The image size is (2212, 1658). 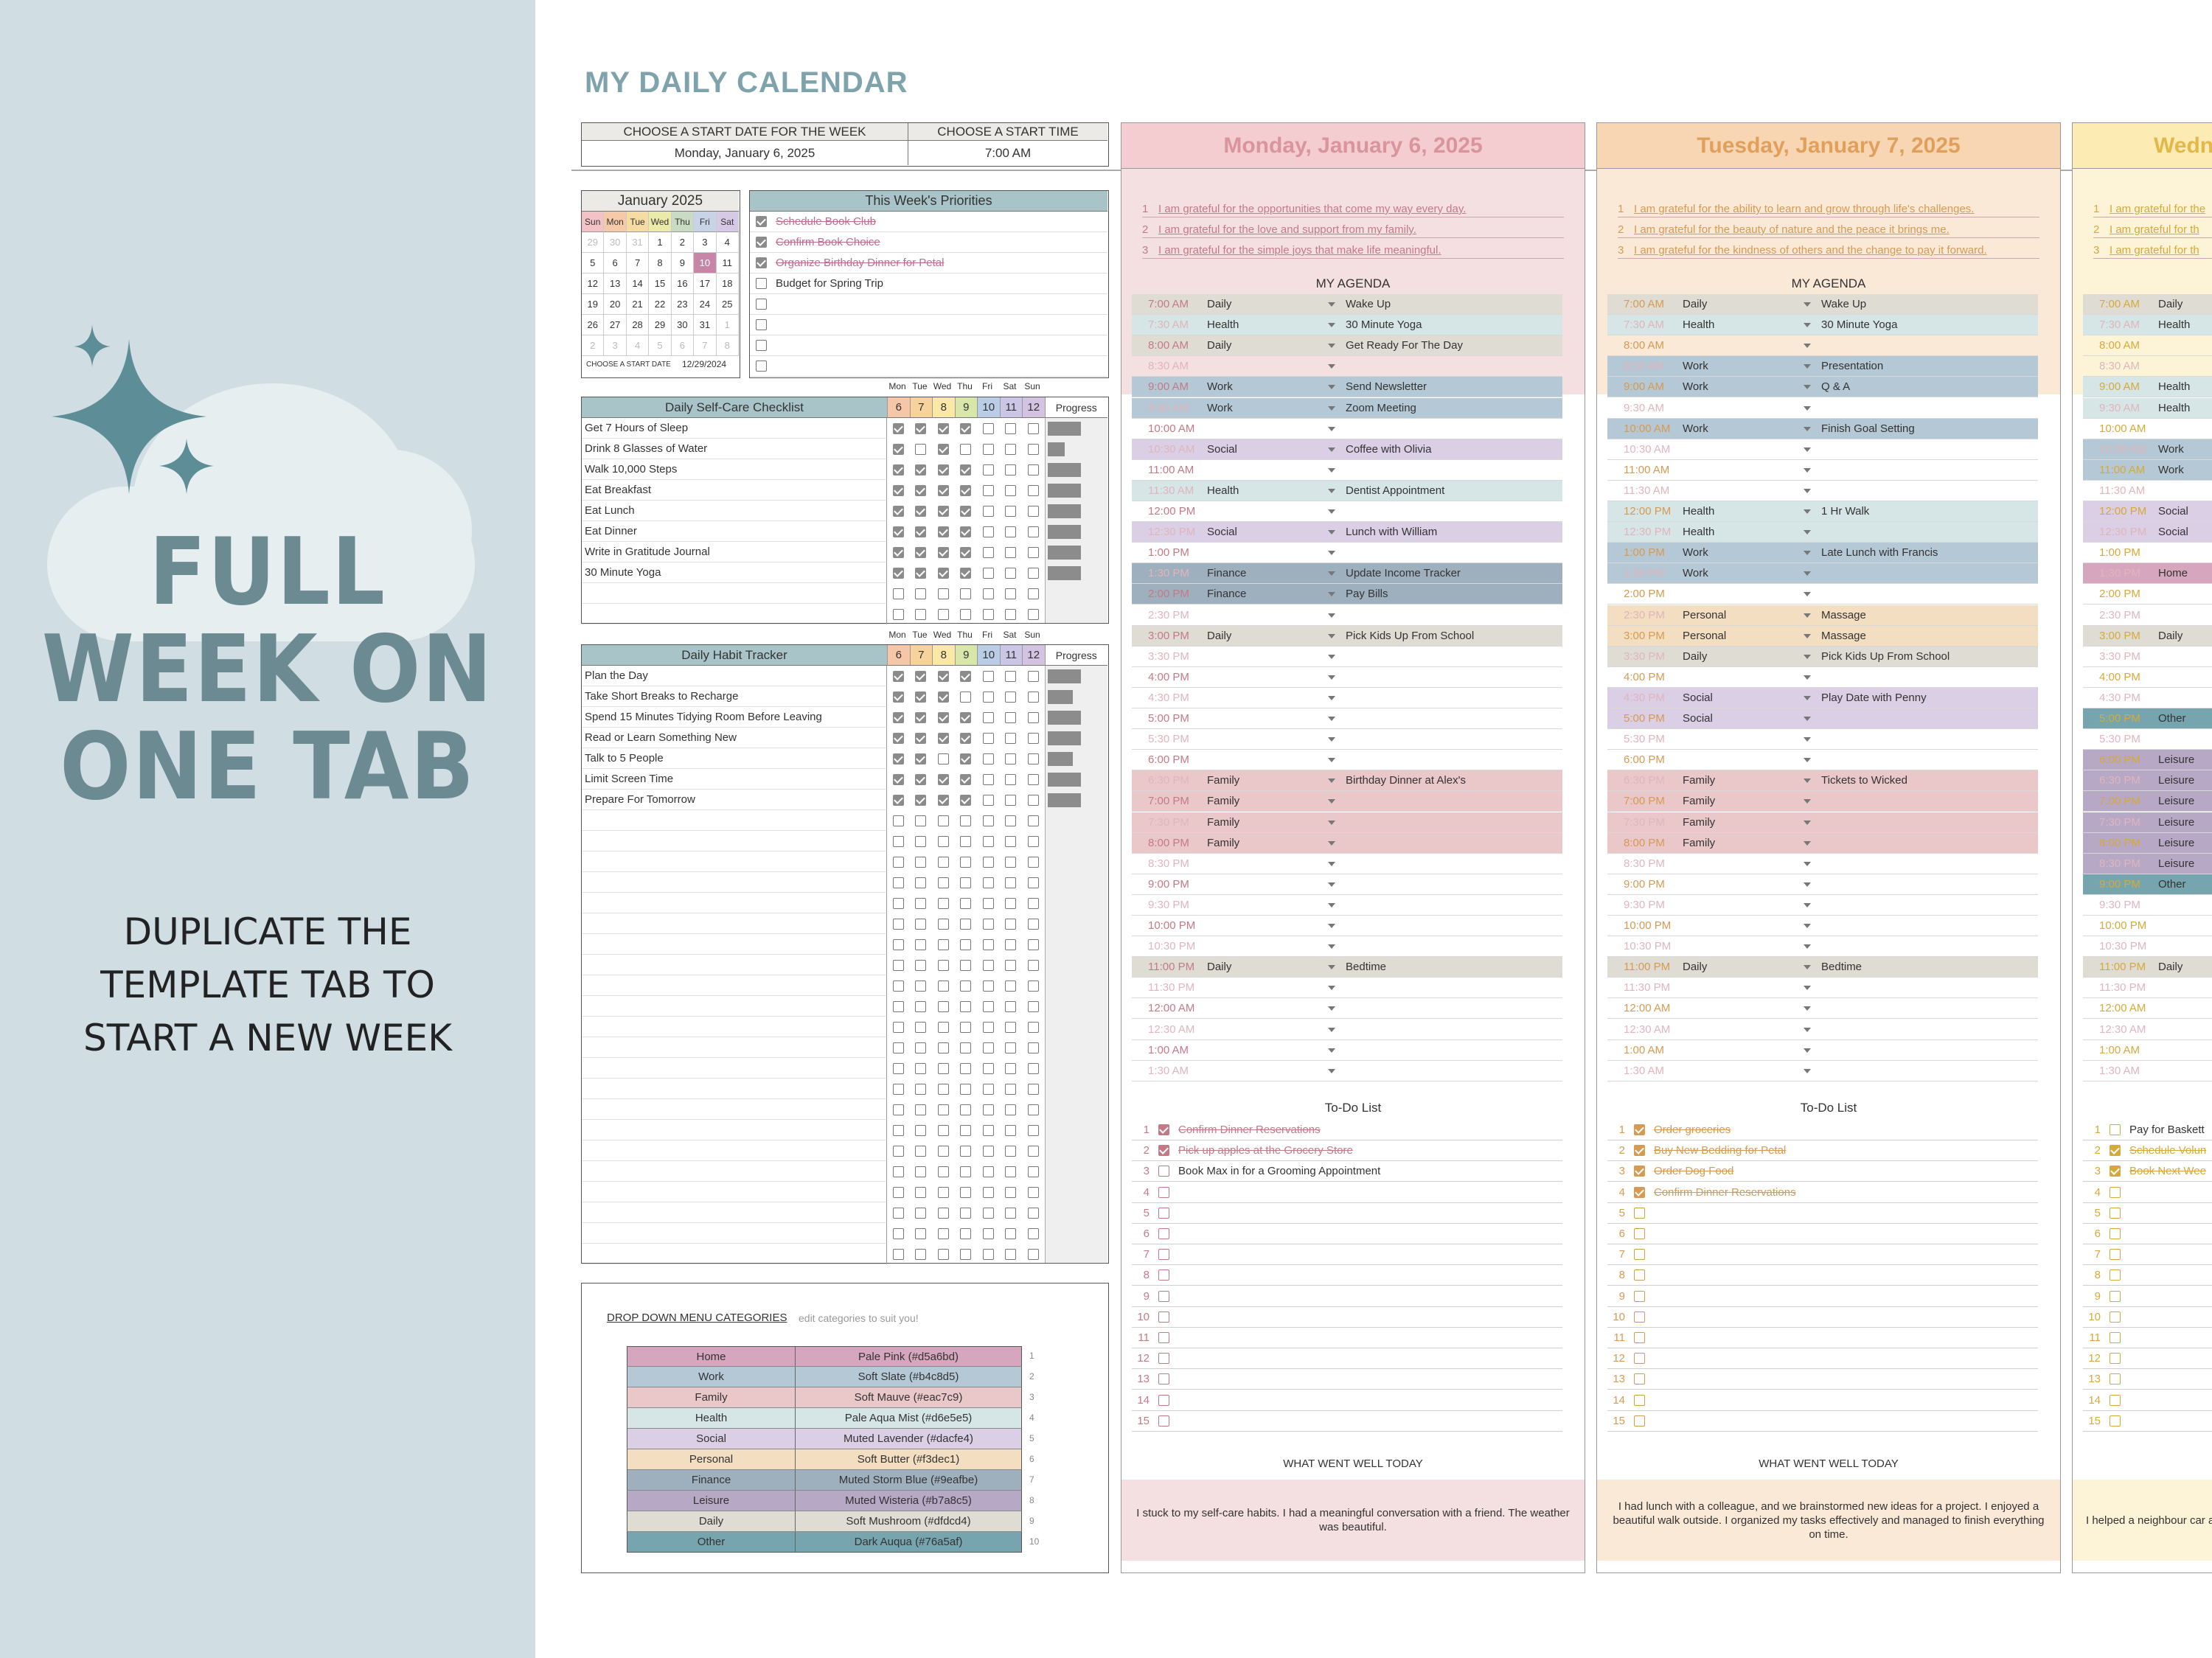 I want to click on agenda-activity: Pick Kids Up From School, so click(x=1410, y=635).